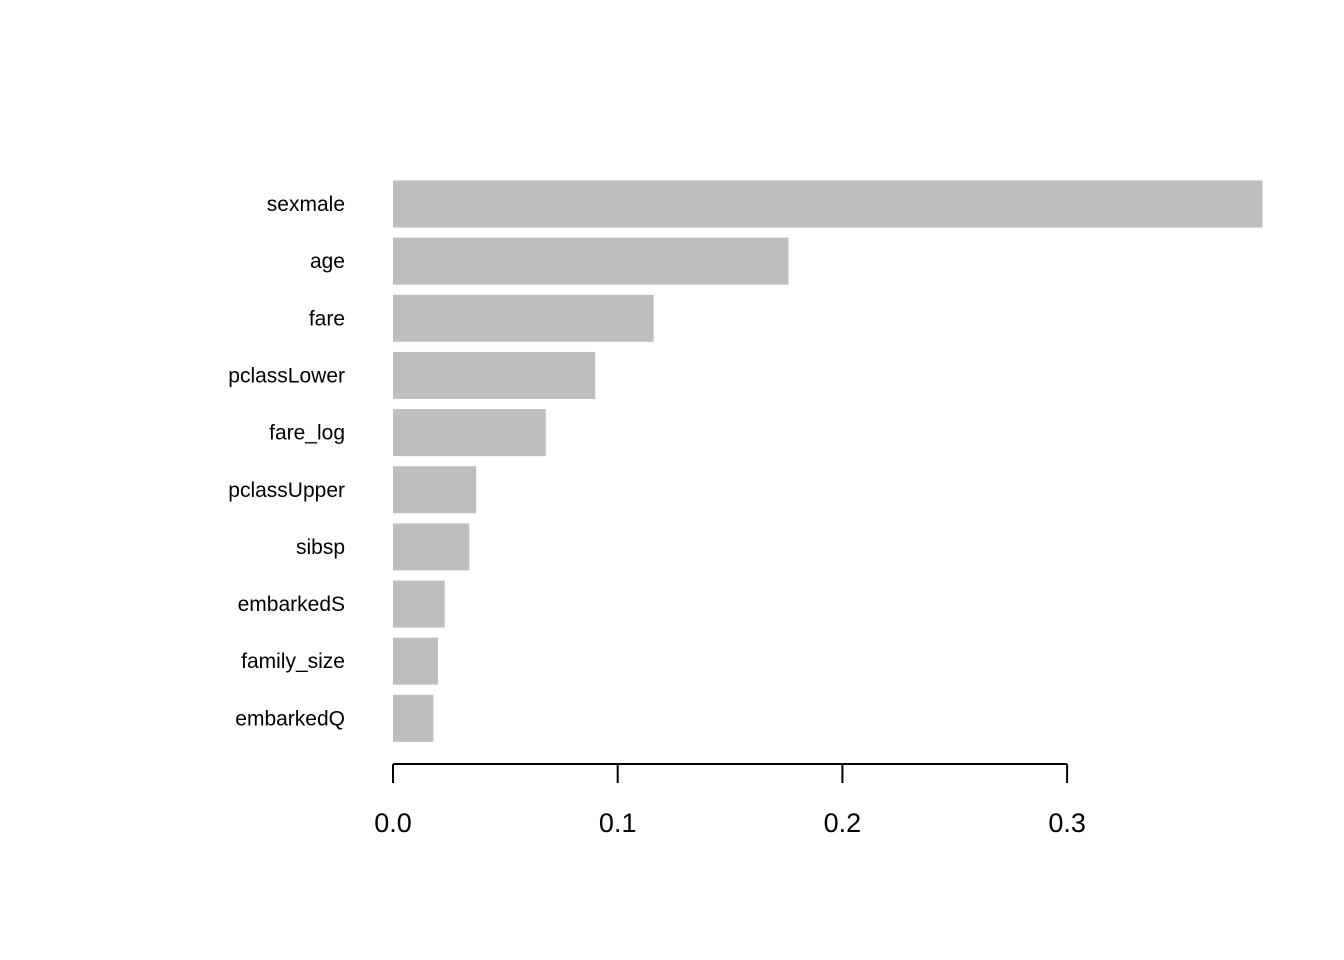 The image size is (1344, 960). What do you see at coordinates (327, 261) in the screenshot?
I see `category-label: age` at bounding box center [327, 261].